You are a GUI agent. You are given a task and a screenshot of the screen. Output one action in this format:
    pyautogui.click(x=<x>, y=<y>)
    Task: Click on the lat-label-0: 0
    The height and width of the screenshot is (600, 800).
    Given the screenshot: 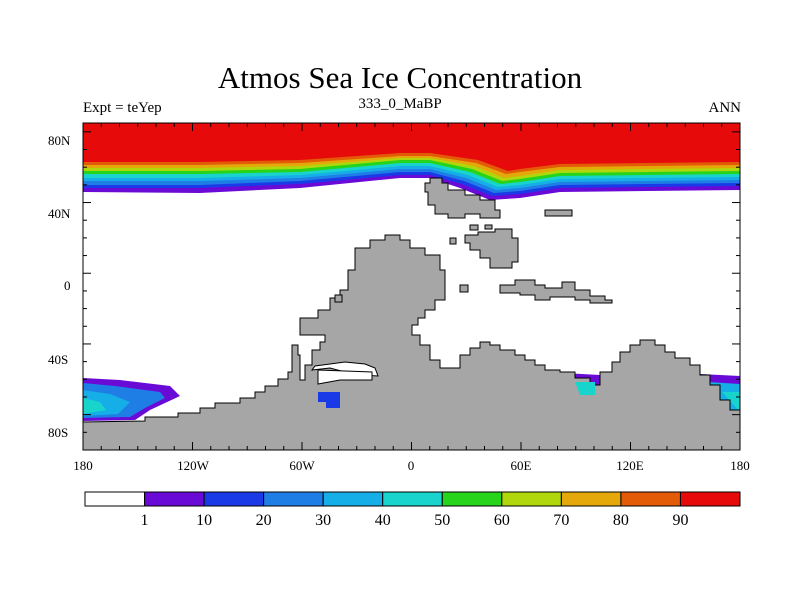 What is the action you would take?
    pyautogui.click(x=67, y=285)
    